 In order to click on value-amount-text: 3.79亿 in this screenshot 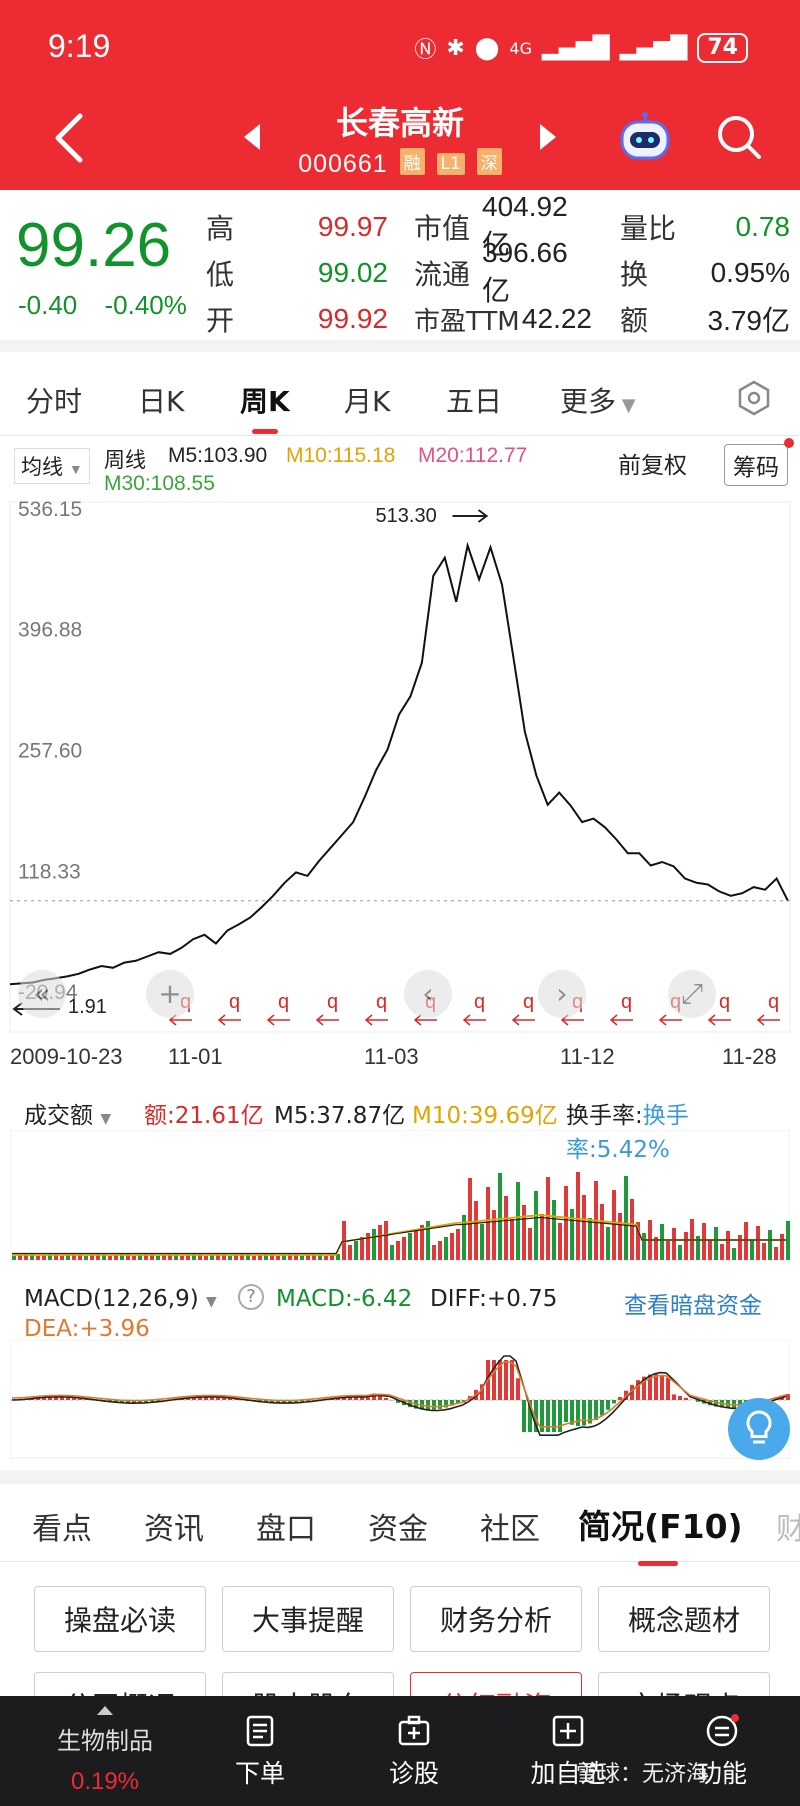, I will do `click(749, 320)`.